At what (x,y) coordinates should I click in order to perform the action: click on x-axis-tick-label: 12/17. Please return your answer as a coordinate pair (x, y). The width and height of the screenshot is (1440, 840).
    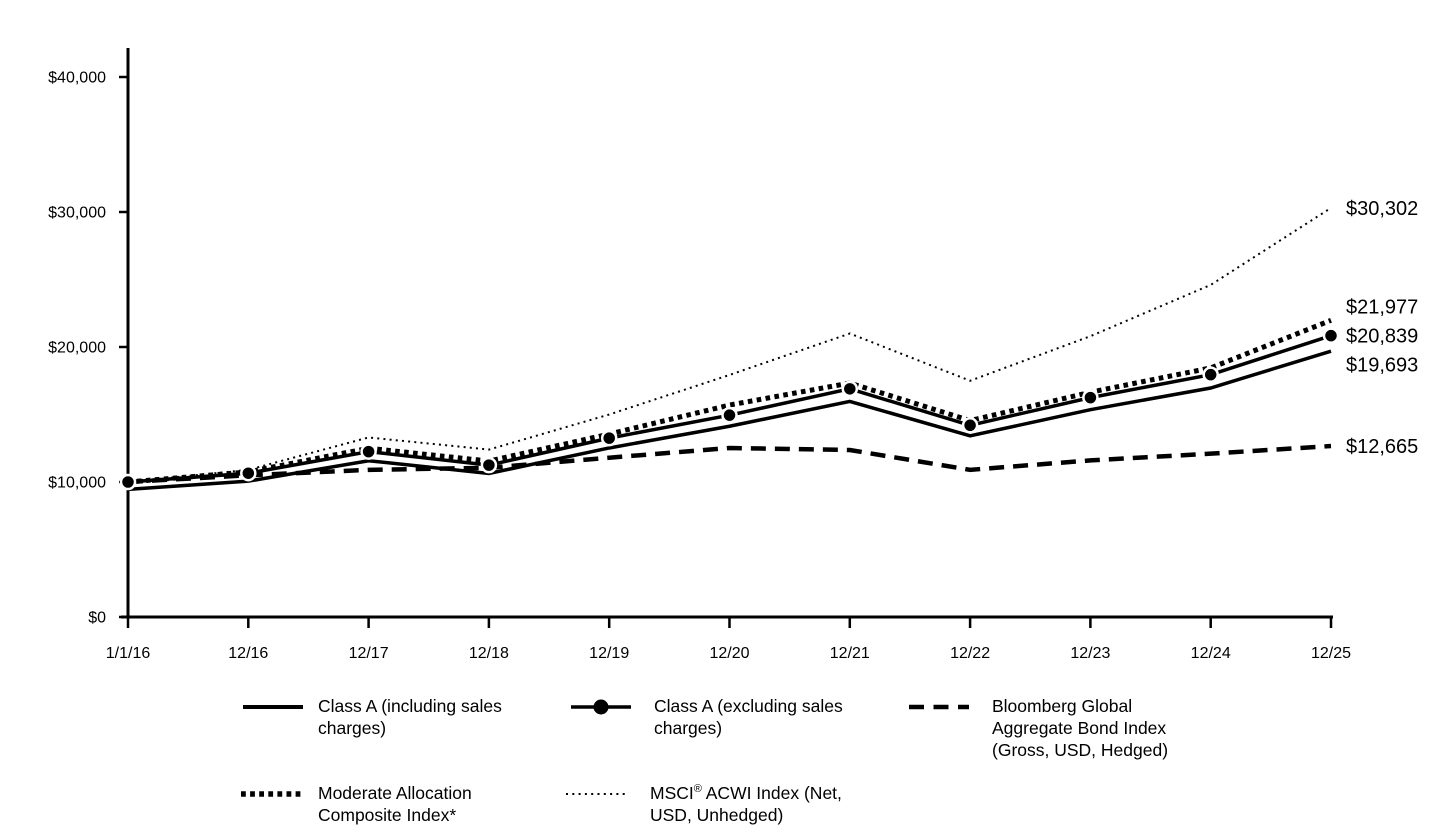
    Looking at the image, I should click on (369, 653).